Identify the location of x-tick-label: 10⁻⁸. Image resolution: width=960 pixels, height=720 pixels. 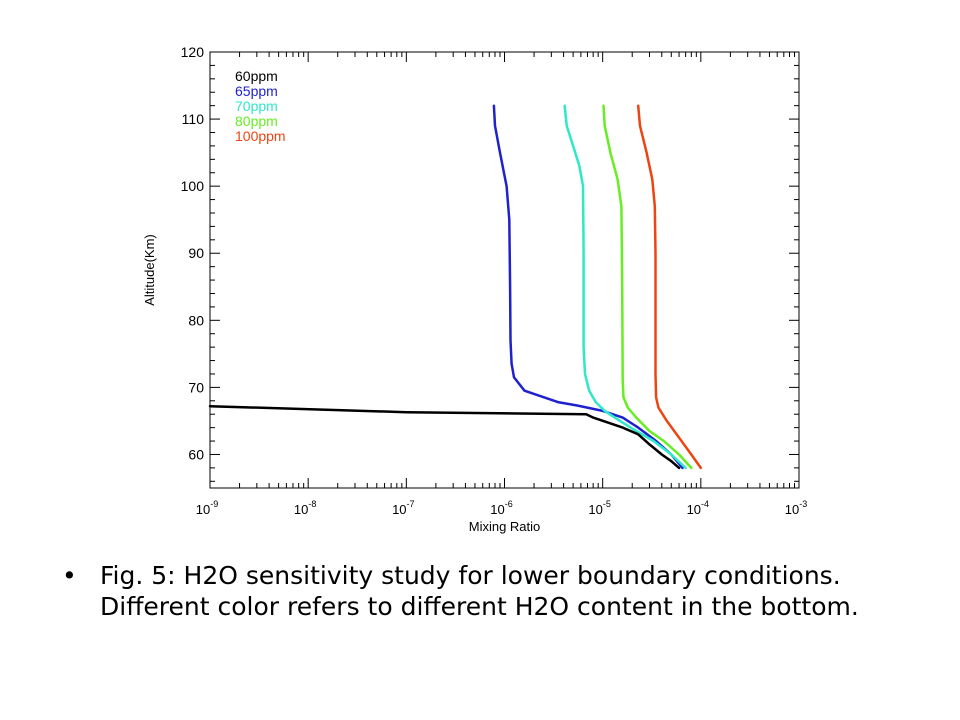
(305, 508).